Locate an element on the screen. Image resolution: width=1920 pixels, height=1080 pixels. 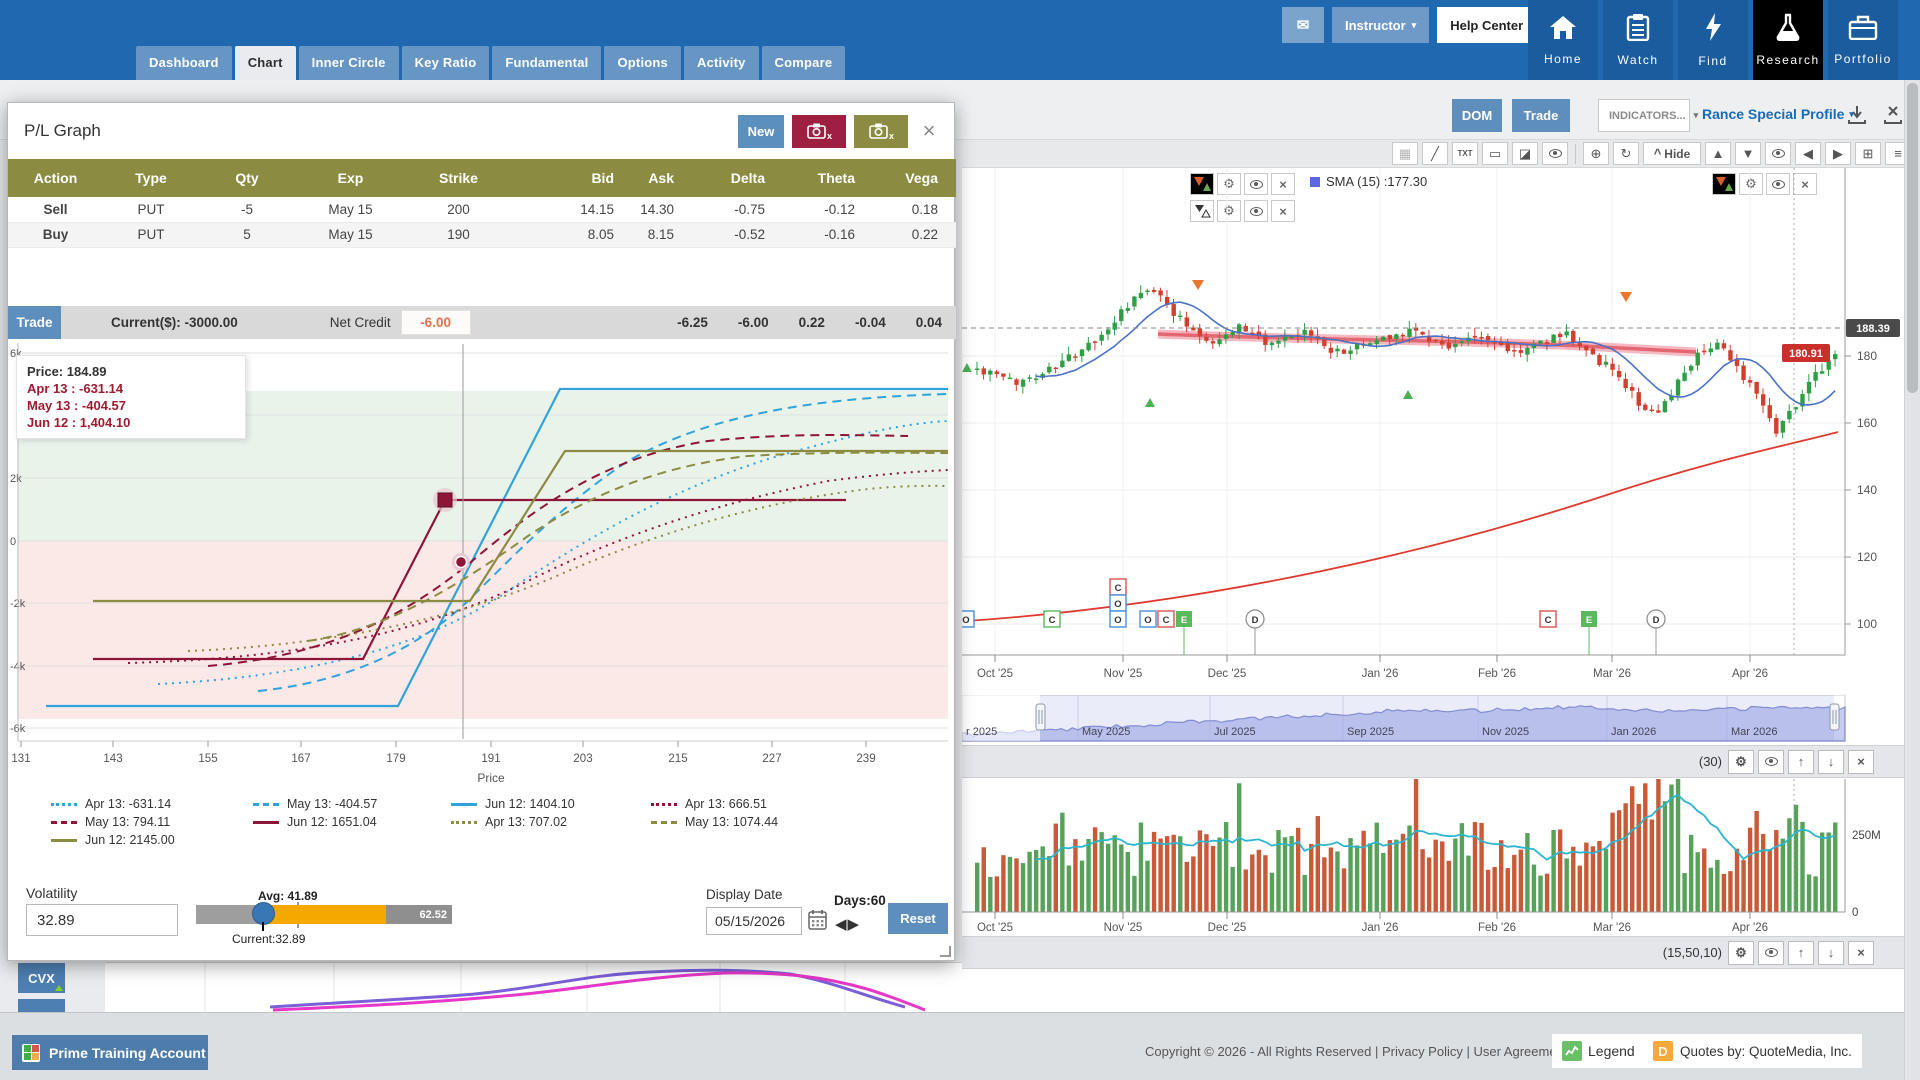
step-right-icon: ▶ is located at coordinates (1838, 153).